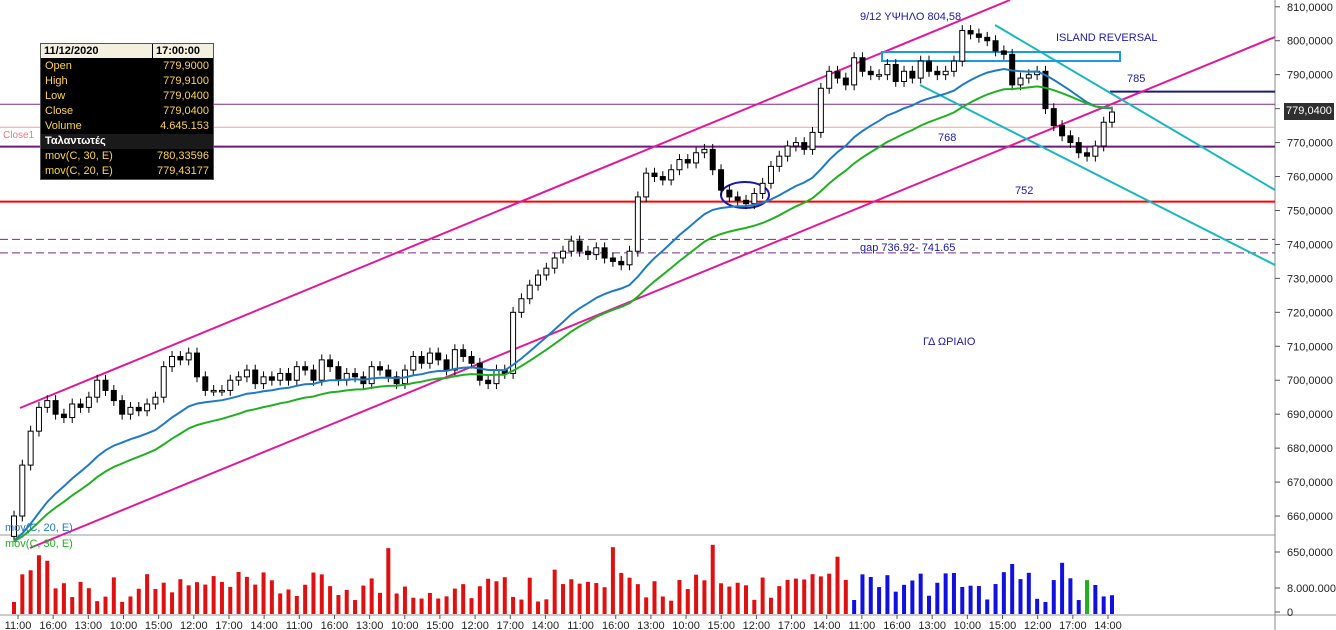  What do you see at coordinates (1310, 42) in the screenshot?
I see `y-tick-label: 800,0000` at bounding box center [1310, 42].